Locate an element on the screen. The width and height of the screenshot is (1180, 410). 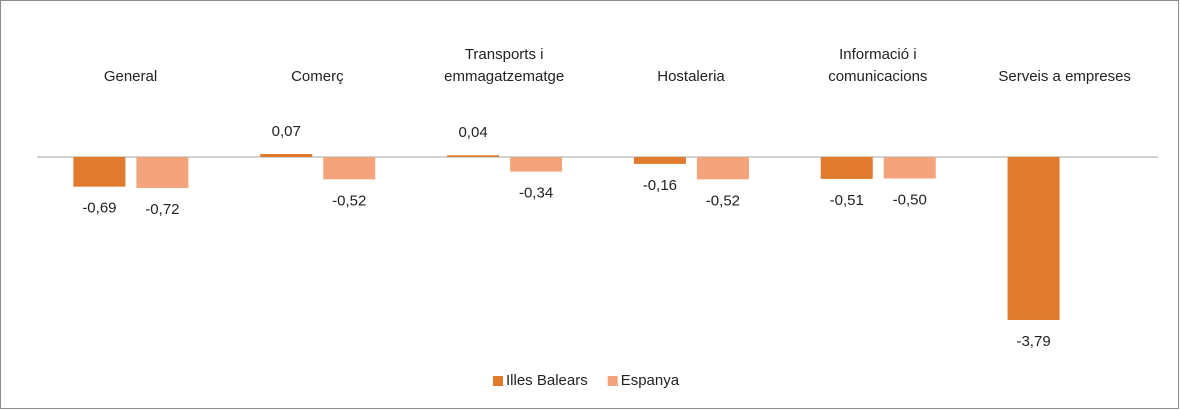
category-label: General is located at coordinates (130, 76).